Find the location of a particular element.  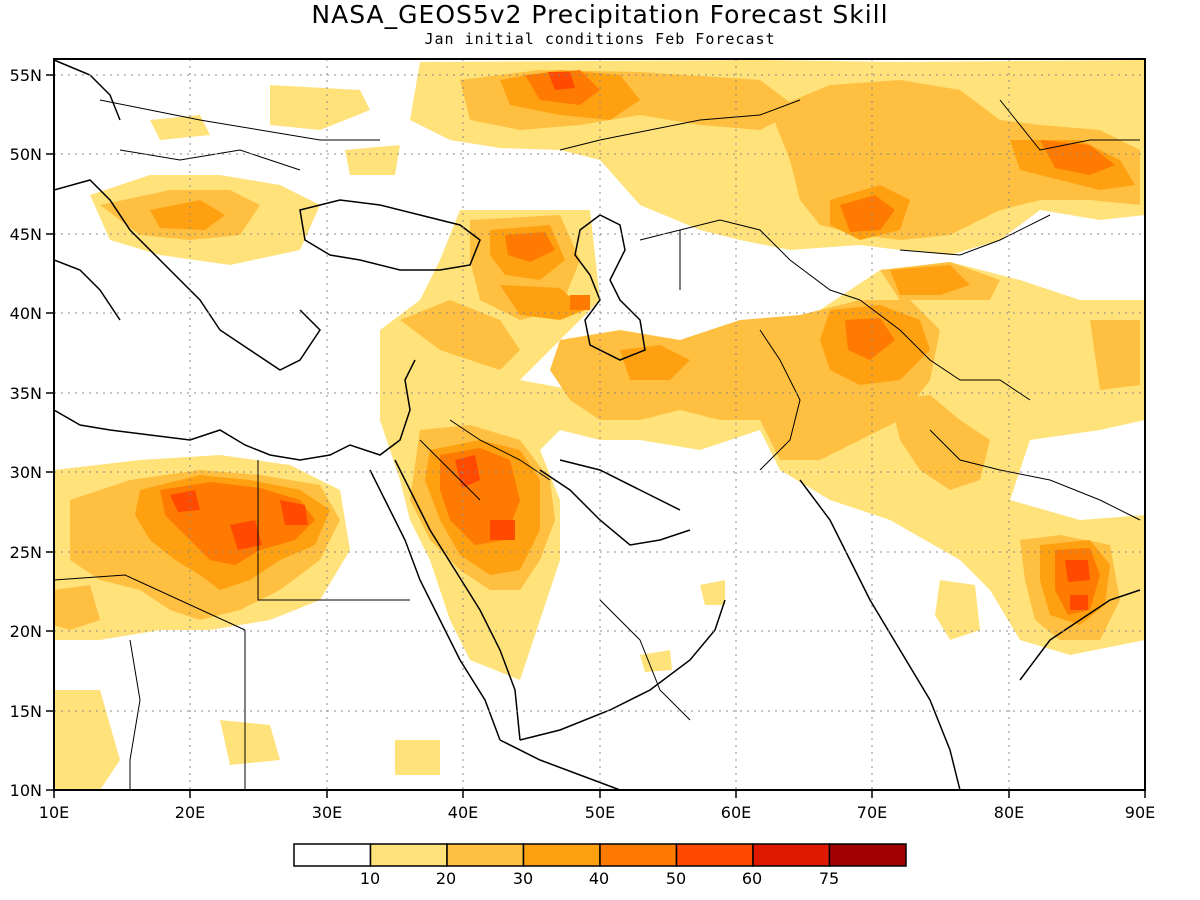

colorbar-label: 10 is located at coordinates (370, 878).